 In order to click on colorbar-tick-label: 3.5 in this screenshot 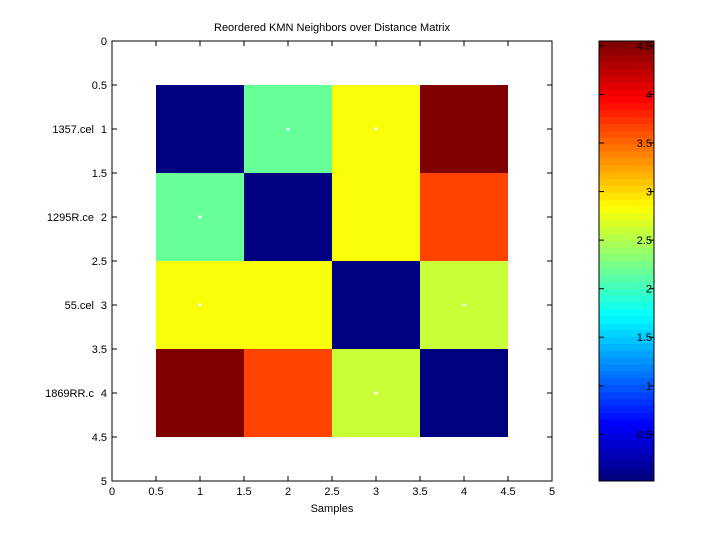, I will do `click(644, 144)`.